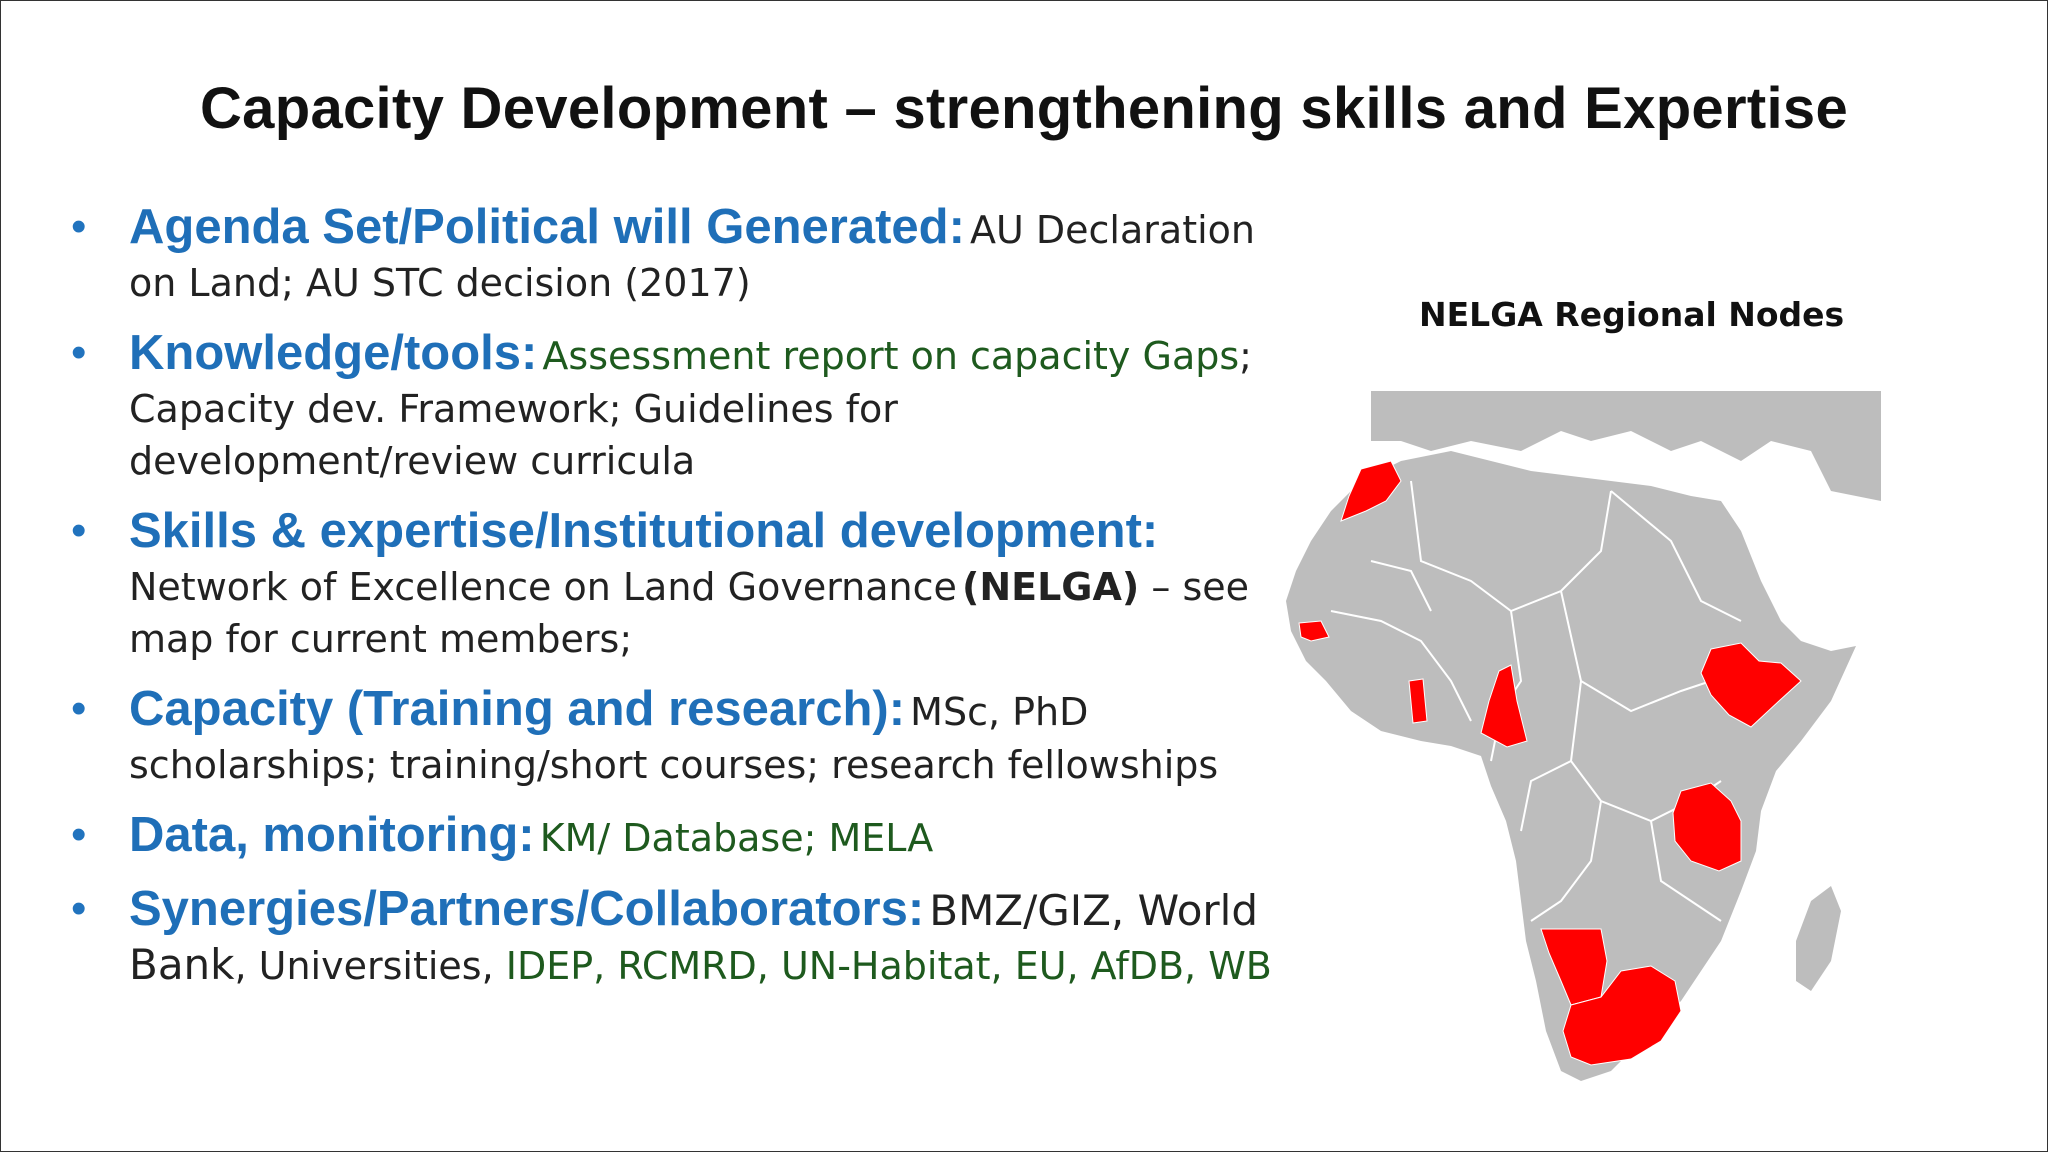 This screenshot has width=2048, height=1152. What do you see at coordinates (1418, 701) in the screenshot?
I see `node-ghana` at bounding box center [1418, 701].